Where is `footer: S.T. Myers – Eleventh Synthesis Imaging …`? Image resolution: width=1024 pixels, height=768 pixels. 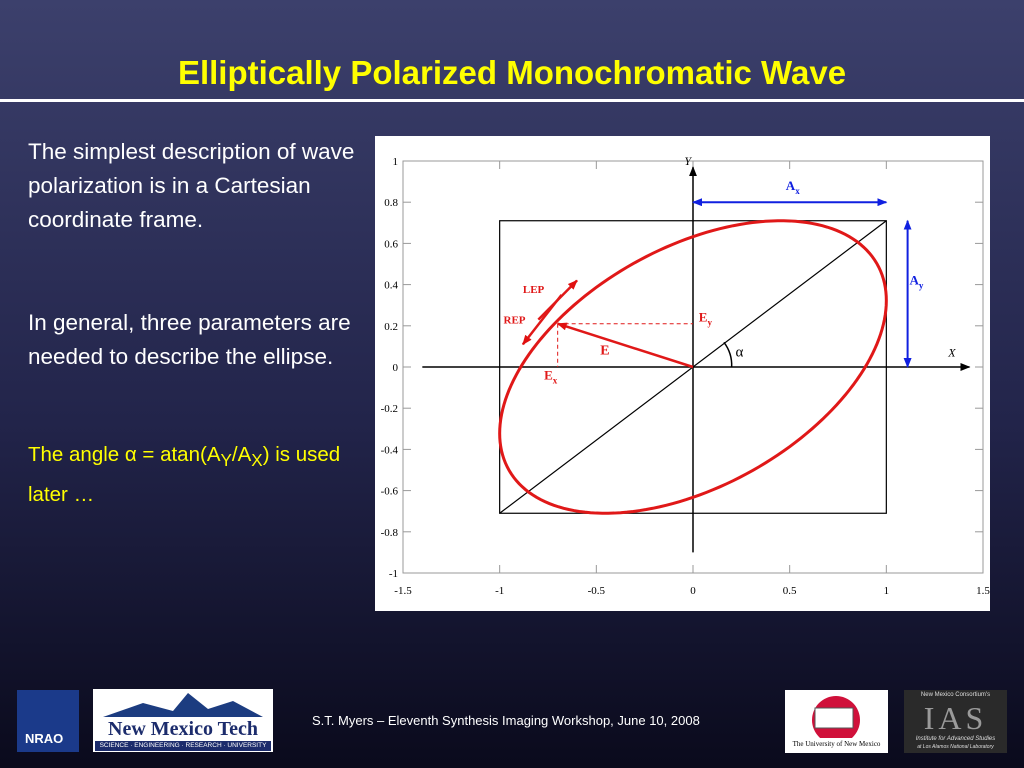 footer: S.T. Myers – Eleventh Synthesis Imaging … is located at coordinates (506, 720).